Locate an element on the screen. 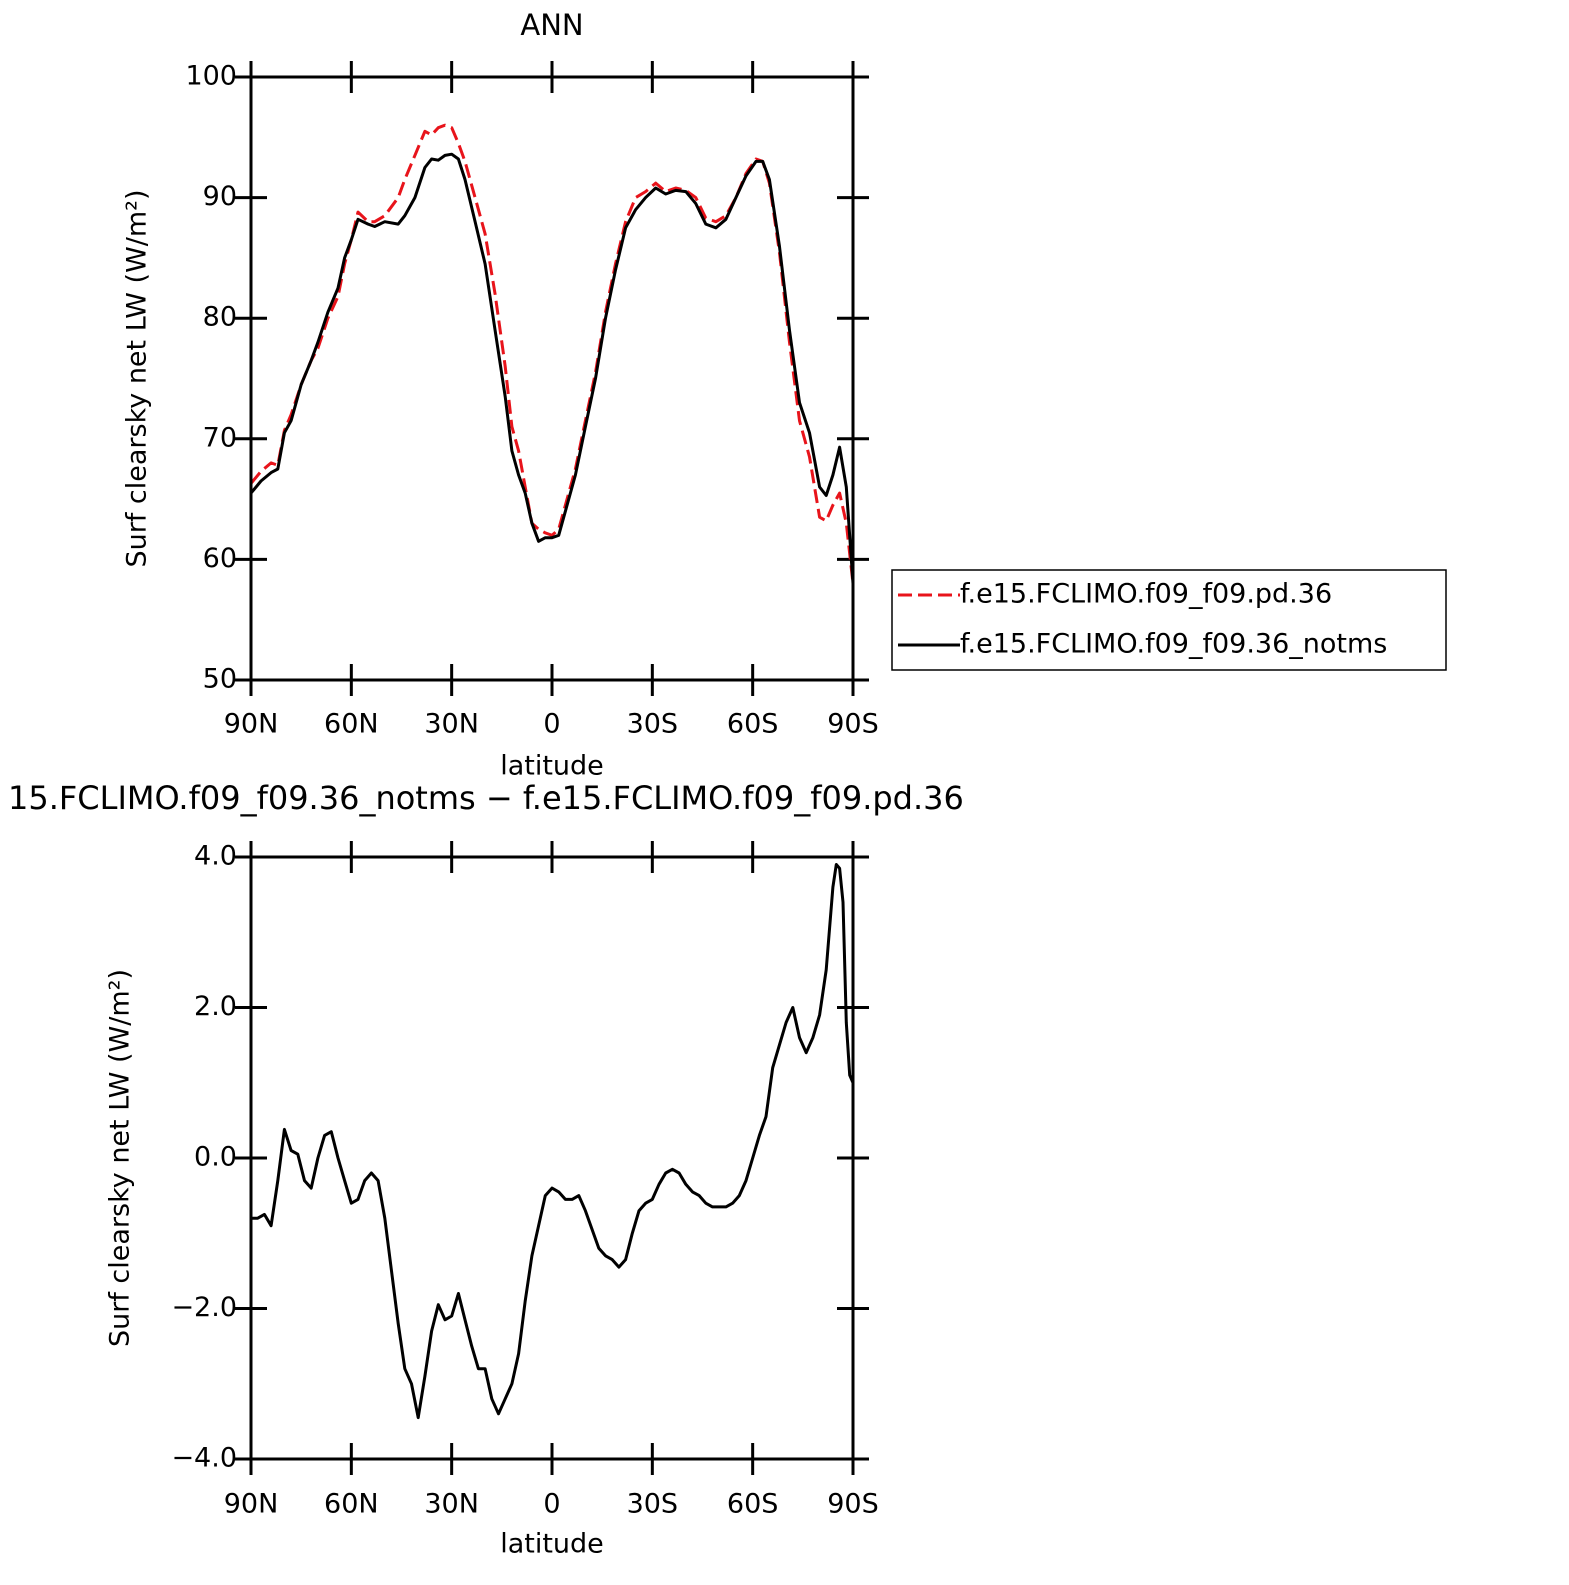  legend-box is located at coordinates (1169, 620).